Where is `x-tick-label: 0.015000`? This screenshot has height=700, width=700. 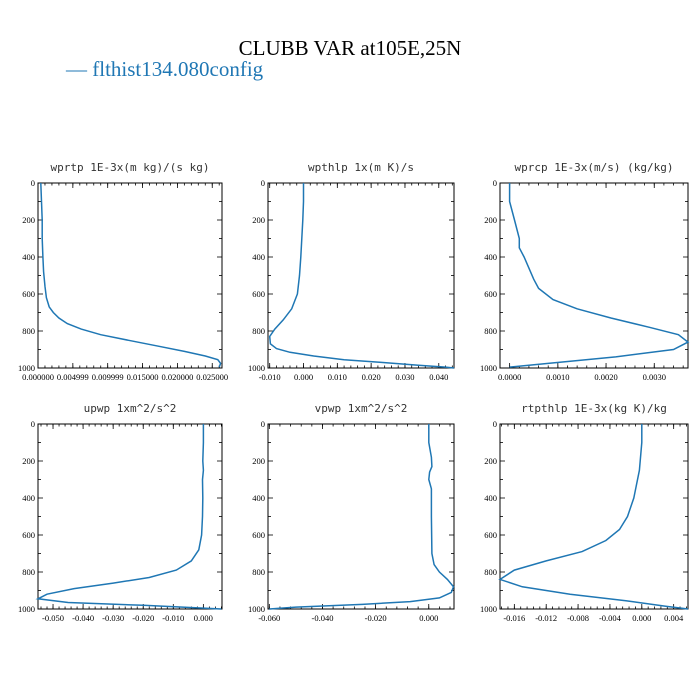
x-tick-label: 0.015000 is located at coordinates (143, 377).